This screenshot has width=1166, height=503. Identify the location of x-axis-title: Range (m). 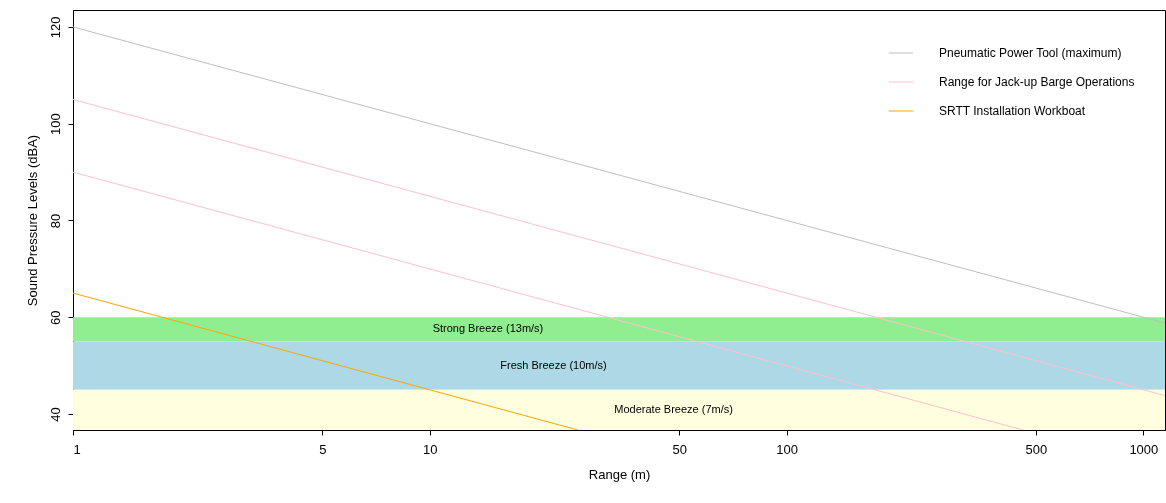
(619, 474).